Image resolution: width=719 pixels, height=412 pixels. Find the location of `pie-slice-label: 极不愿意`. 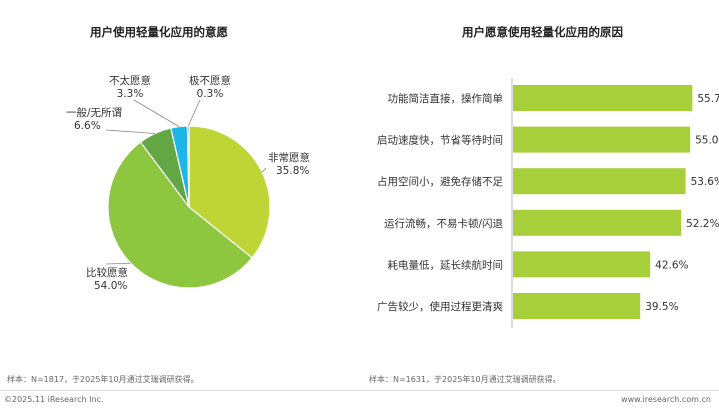

pie-slice-label: 极不愿意 is located at coordinates (210, 80).